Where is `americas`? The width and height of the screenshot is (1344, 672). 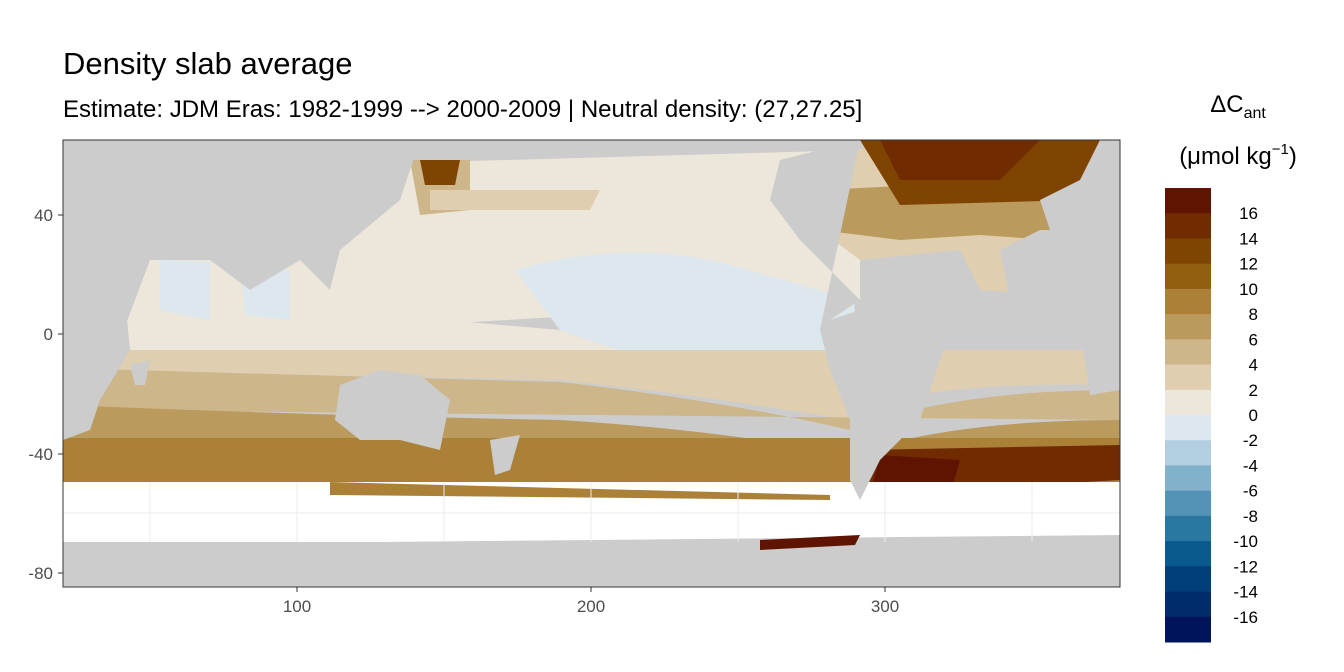 americas is located at coordinates (860, 320).